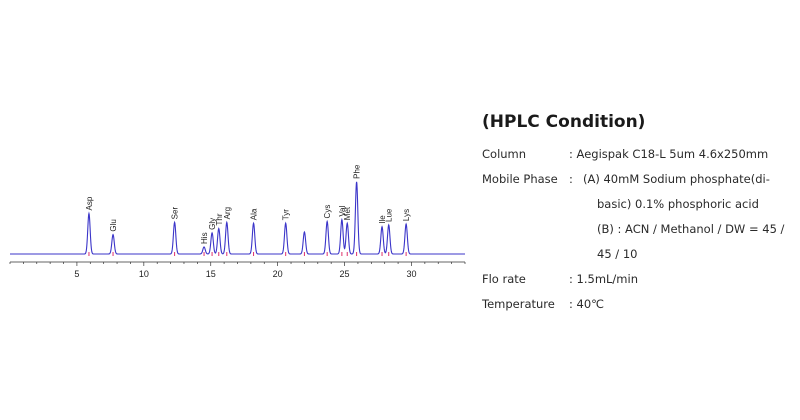 The image size is (800, 420). I want to click on x-tick-label: 30, so click(411, 274).